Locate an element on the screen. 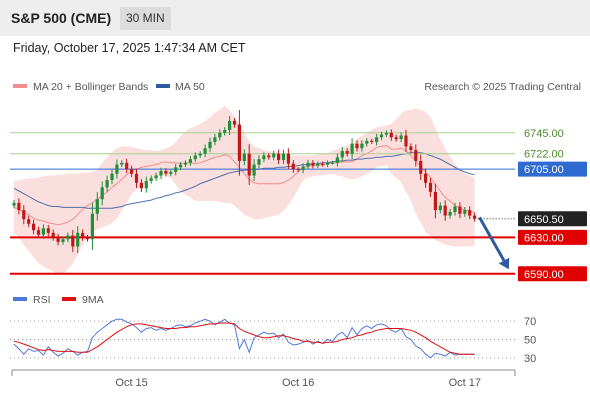 The image size is (590, 400). time-axis: Oct 15 Oct 16 Oct 17 is located at coordinates (263, 379).